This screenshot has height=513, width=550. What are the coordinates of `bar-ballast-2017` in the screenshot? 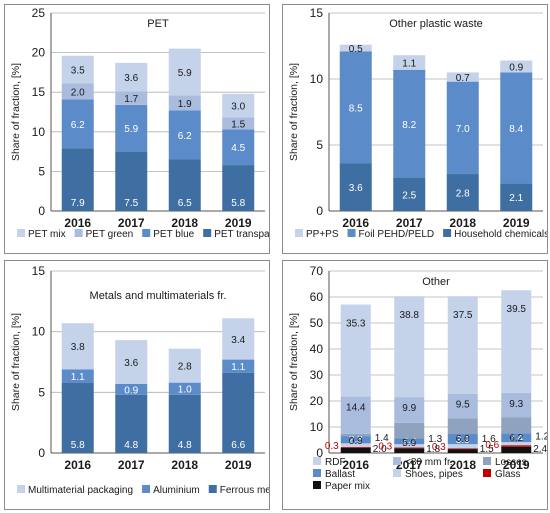 It's located at (409, 441).